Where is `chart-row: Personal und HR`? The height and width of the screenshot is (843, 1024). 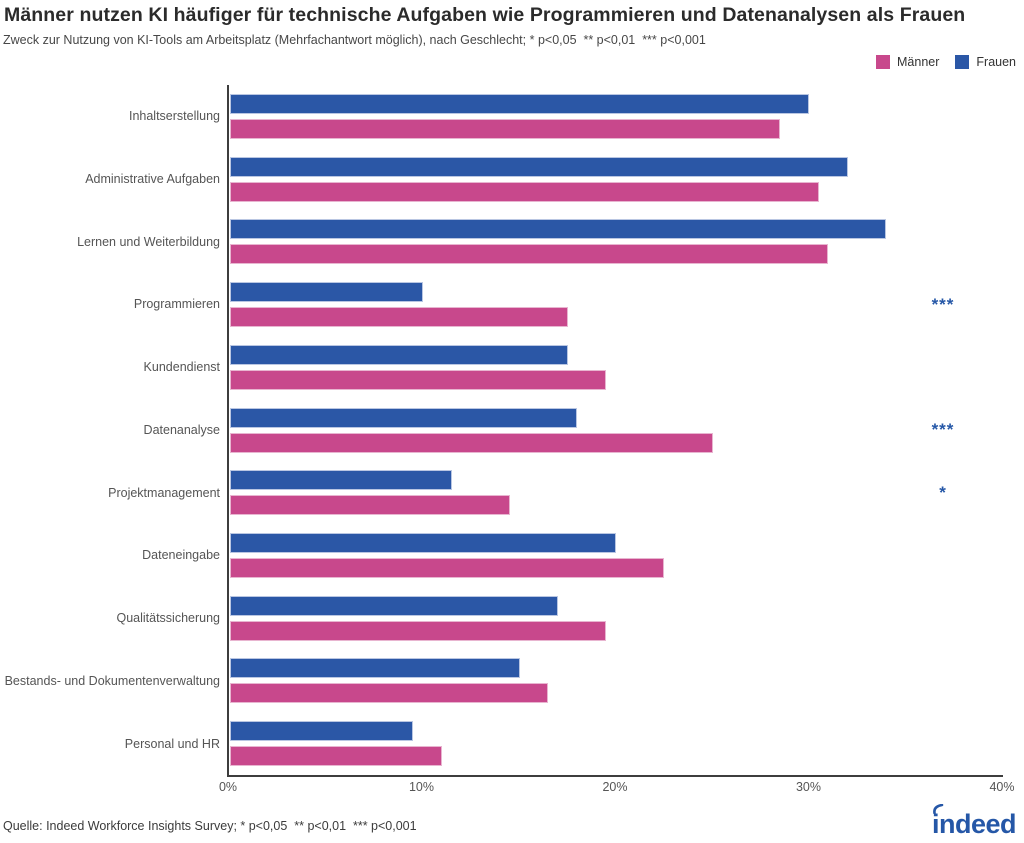
chart-row: Personal und HR is located at coordinates (512, 743).